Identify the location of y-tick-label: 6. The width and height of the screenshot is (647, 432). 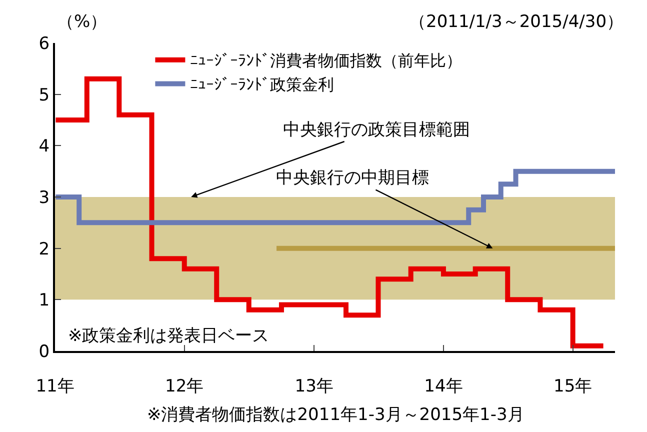
(44, 44).